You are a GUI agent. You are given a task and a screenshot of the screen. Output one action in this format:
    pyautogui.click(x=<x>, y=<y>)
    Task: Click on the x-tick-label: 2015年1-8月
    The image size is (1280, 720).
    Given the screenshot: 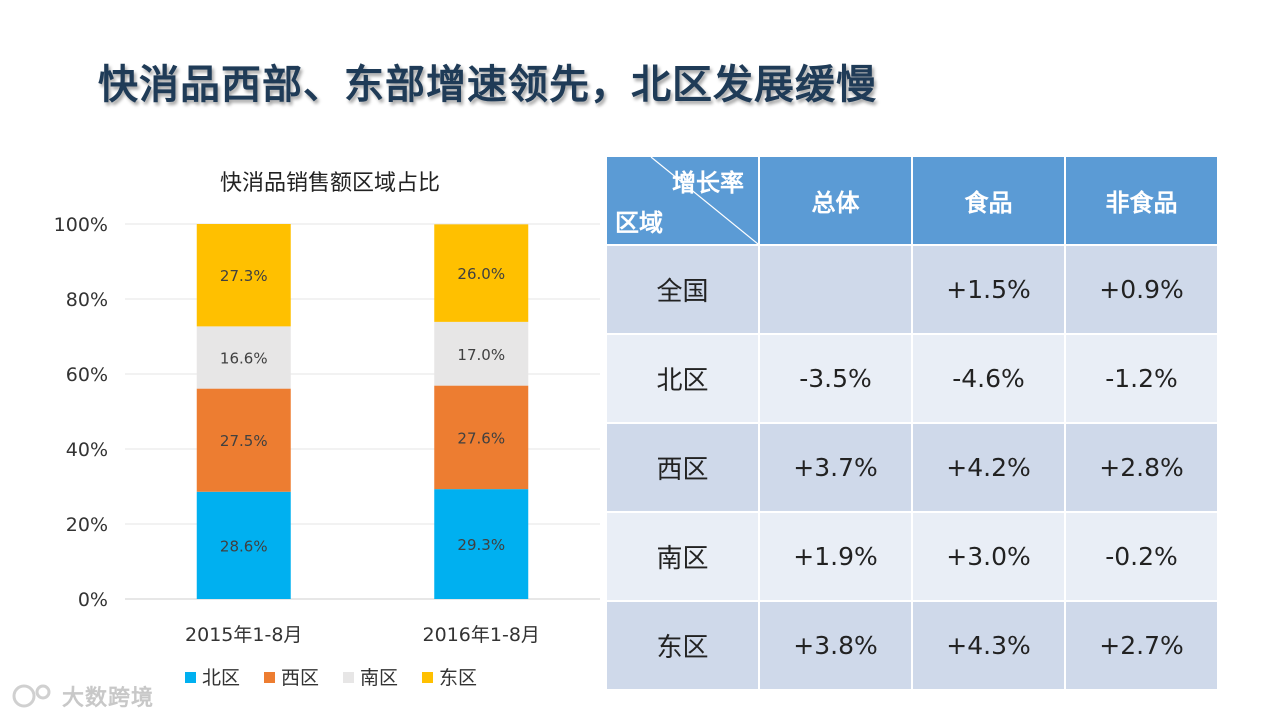 What is the action you would take?
    pyautogui.click(x=243, y=635)
    